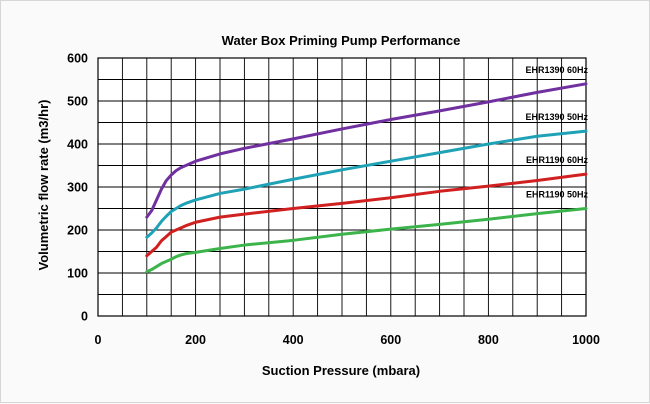 The height and width of the screenshot is (404, 650). I want to click on y-tick-label: 300, so click(77, 188).